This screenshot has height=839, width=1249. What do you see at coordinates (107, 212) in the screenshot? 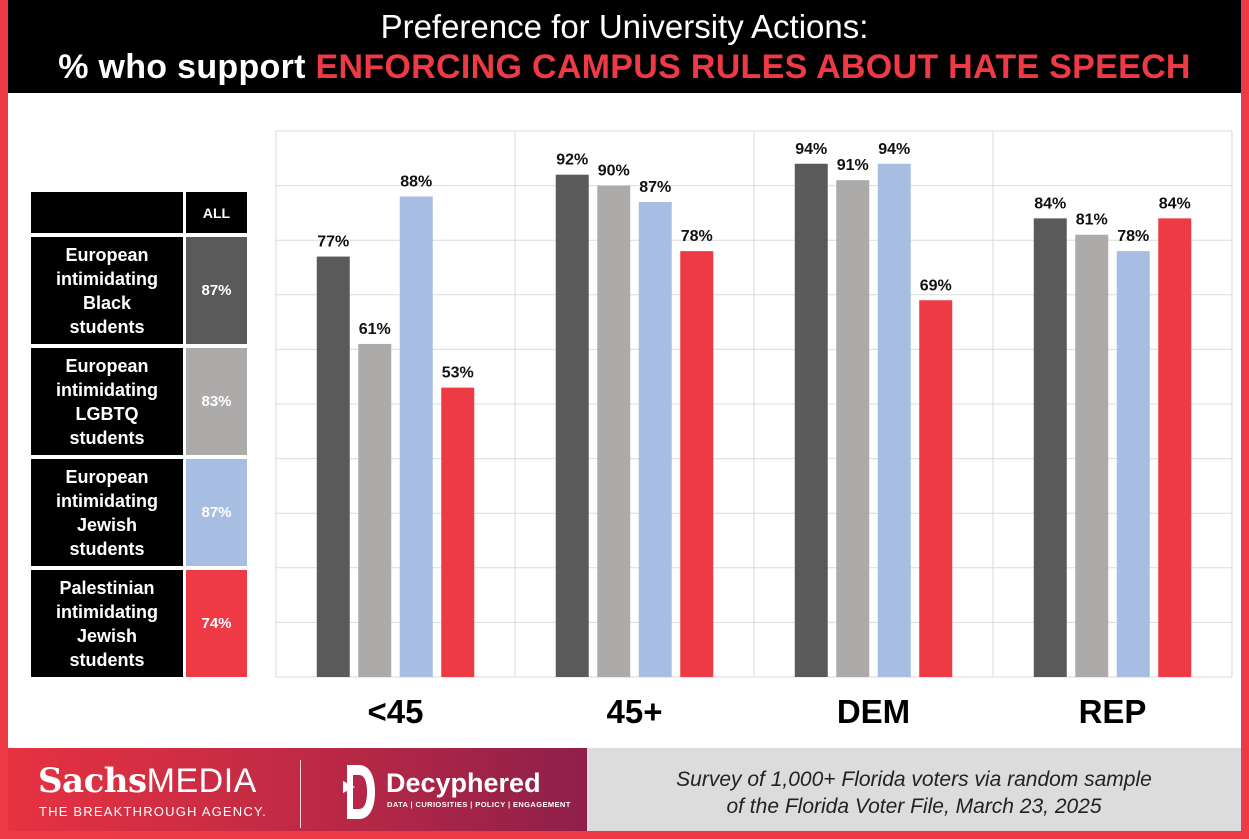
I see `legend-header-blank` at bounding box center [107, 212].